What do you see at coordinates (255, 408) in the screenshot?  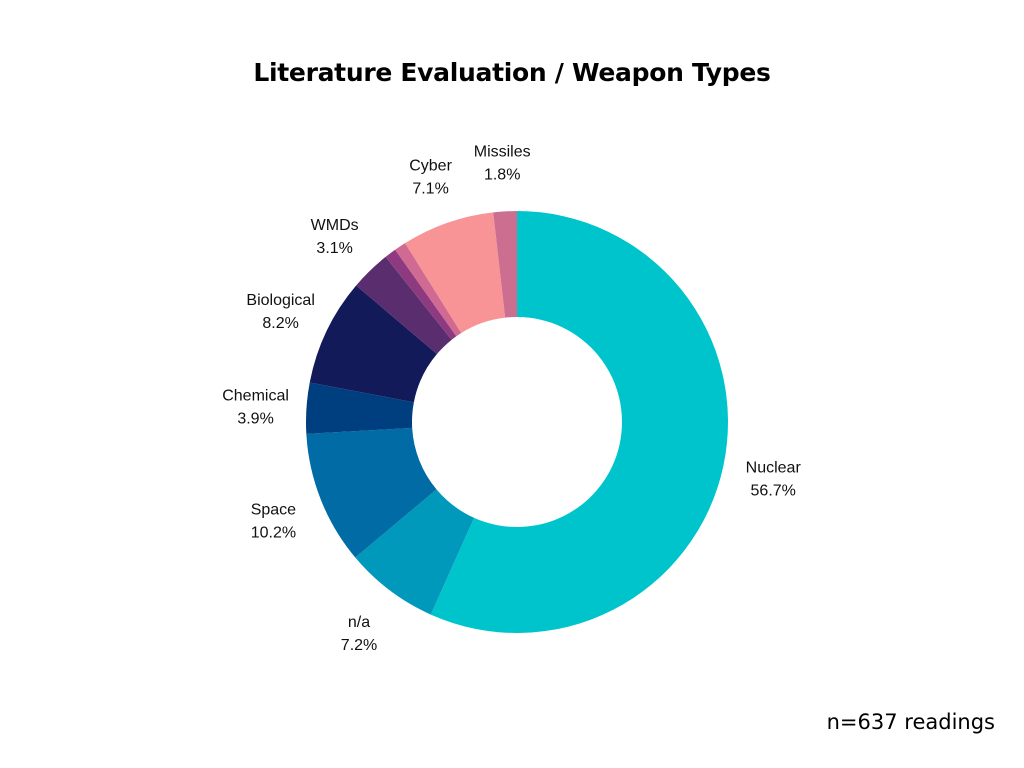 I see `slice-label: Chemical 3.9%` at bounding box center [255, 408].